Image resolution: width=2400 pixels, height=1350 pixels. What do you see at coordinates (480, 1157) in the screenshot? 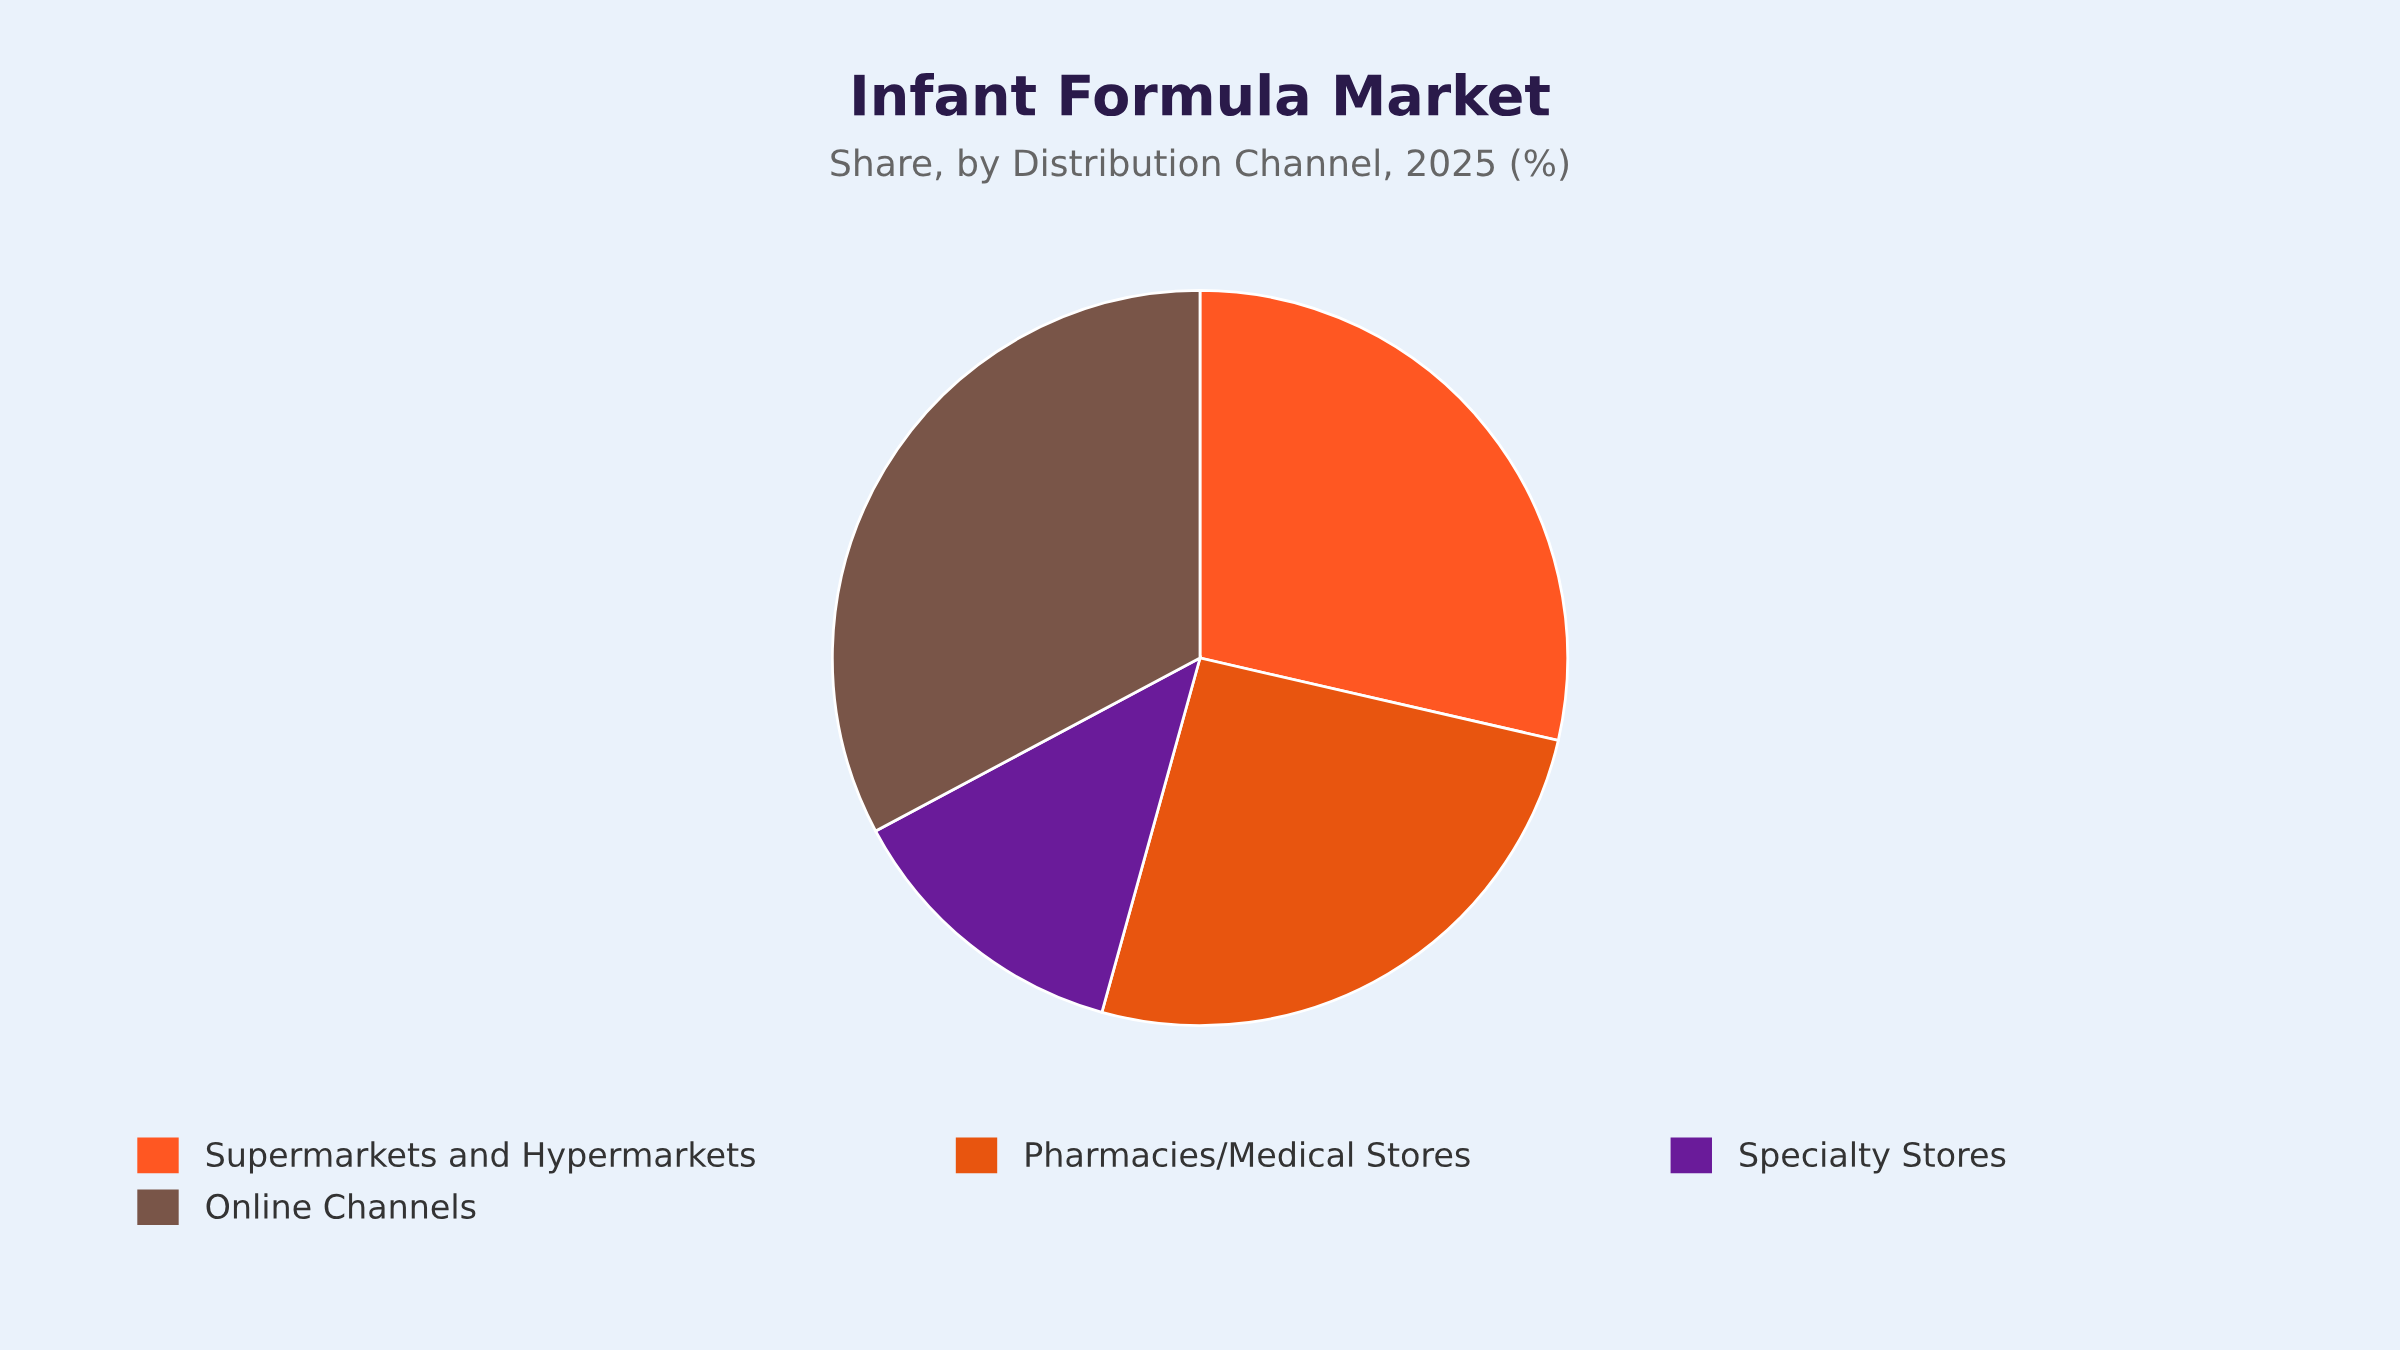
I see `legend-label: Supermarkets and Hypermarkets` at bounding box center [480, 1157].